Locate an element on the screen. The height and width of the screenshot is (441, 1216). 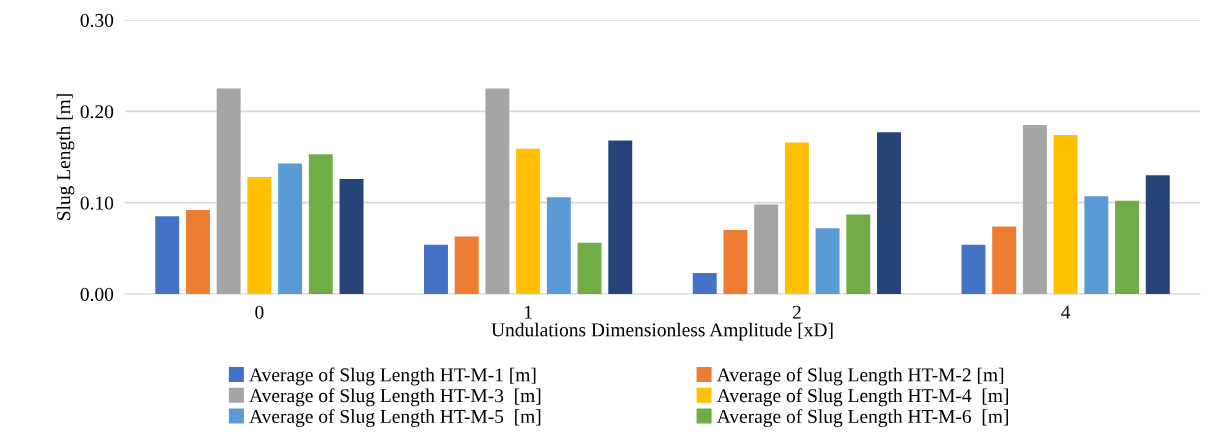
legend-label: Average of Slug Length HT-M-6 [m] is located at coordinates (862, 418).